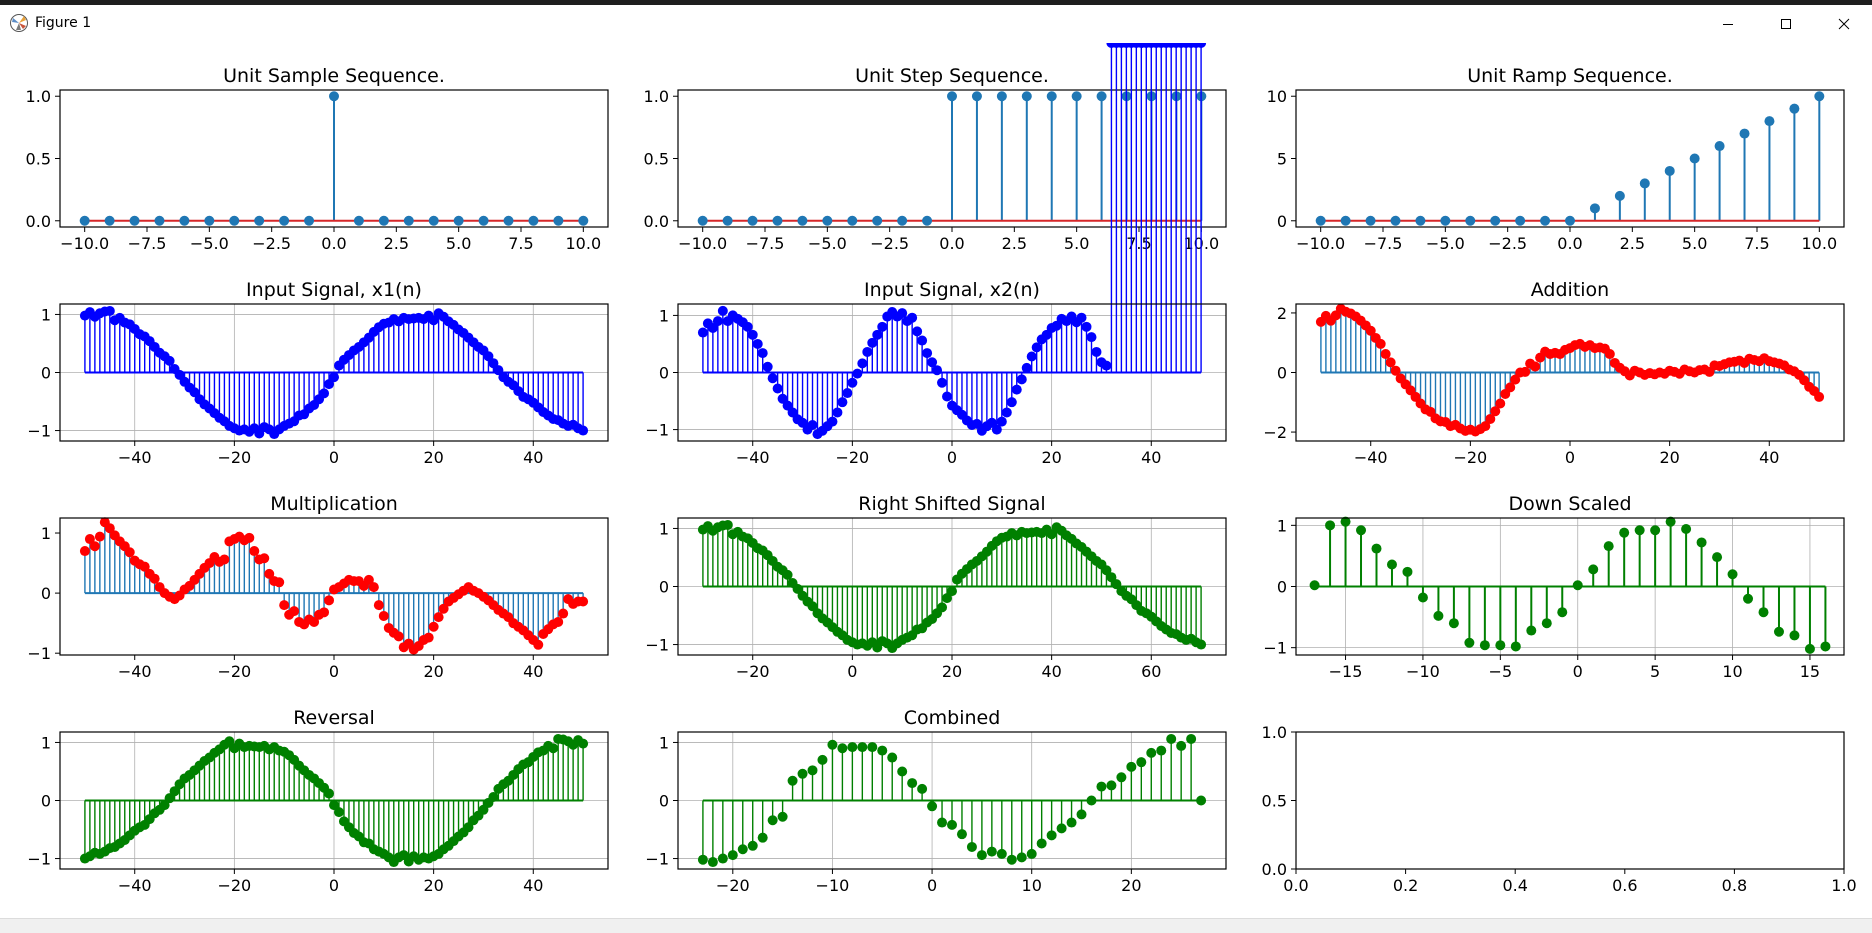 This screenshot has width=1872, height=933. Describe the element at coordinates (1277, 96) in the screenshot. I see `y-tick-label: 10` at that location.